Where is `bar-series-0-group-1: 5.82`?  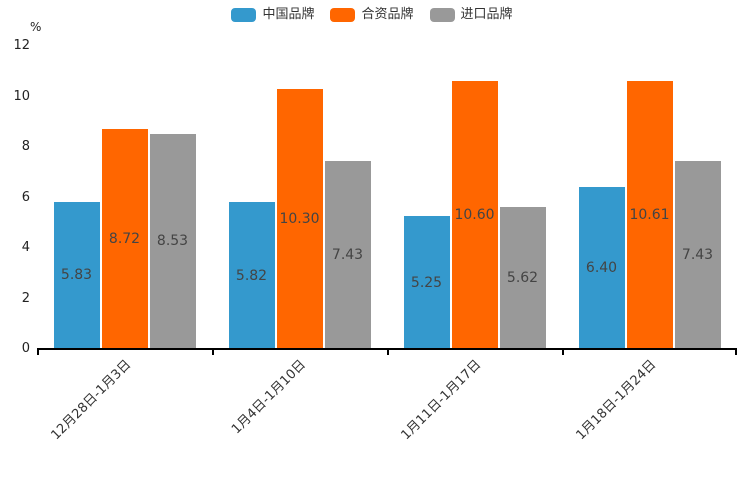 bar-series-0-group-1: 5.82 is located at coordinates (251, 275).